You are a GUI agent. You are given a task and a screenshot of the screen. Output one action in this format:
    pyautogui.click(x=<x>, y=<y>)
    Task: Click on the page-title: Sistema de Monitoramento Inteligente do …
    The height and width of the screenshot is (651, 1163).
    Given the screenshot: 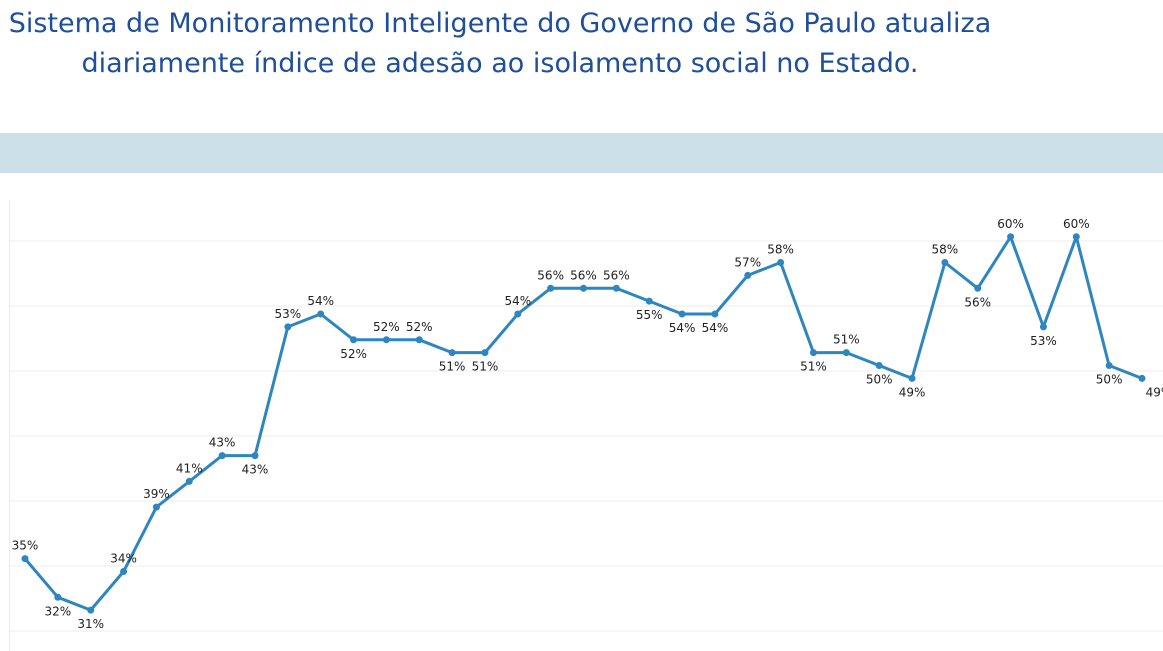 What is the action you would take?
    pyautogui.click(x=500, y=44)
    